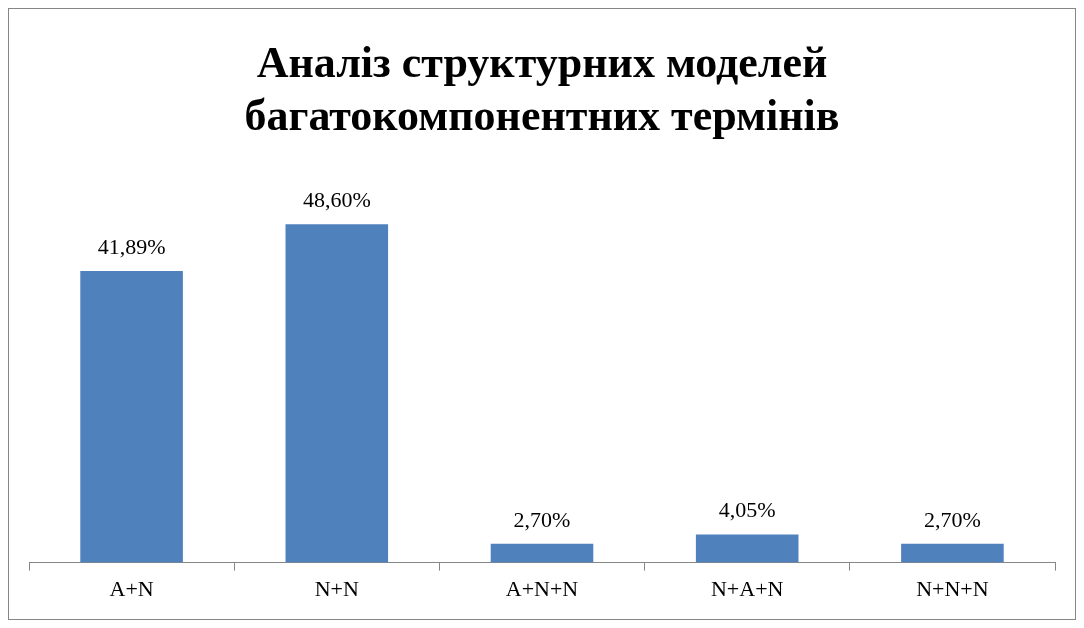 This screenshot has width=1084, height=628. I want to click on x-tick-label: A+N+N, so click(542, 588).